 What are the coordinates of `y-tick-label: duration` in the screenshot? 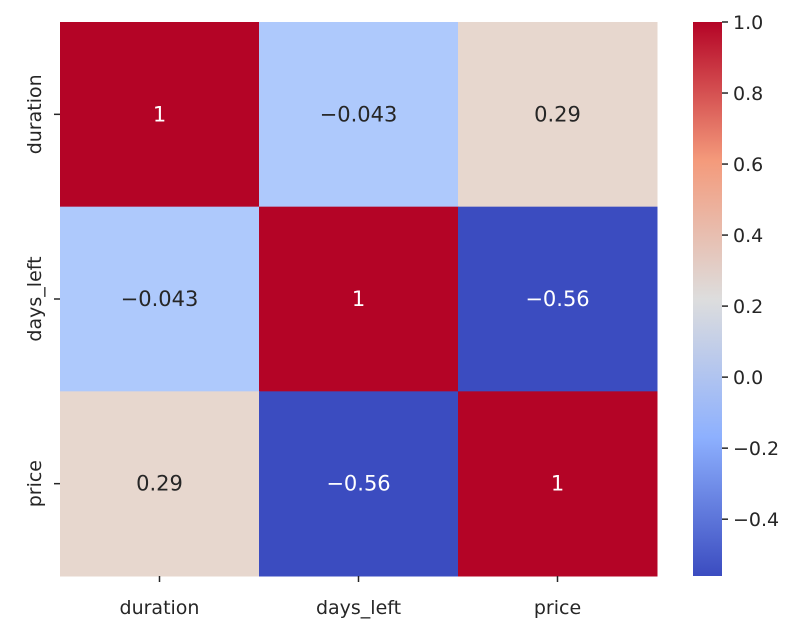 It's located at (35, 114).